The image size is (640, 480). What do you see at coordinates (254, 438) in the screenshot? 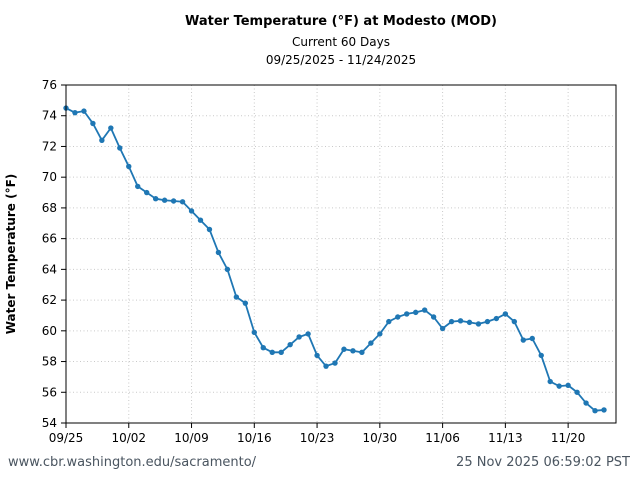
I see `x-tick-label: 10/16` at bounding box center [254, 438].